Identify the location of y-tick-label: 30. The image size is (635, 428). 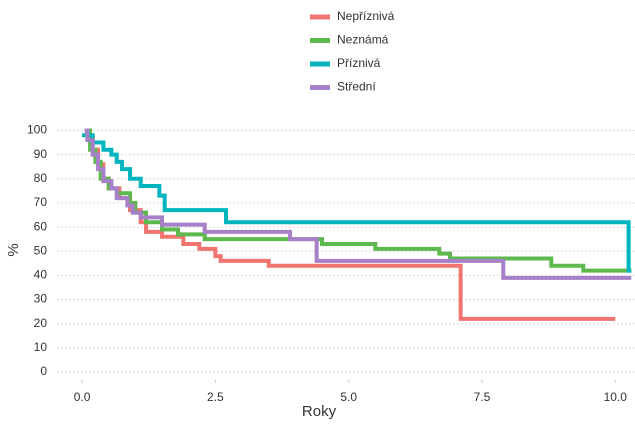
(41, 299).